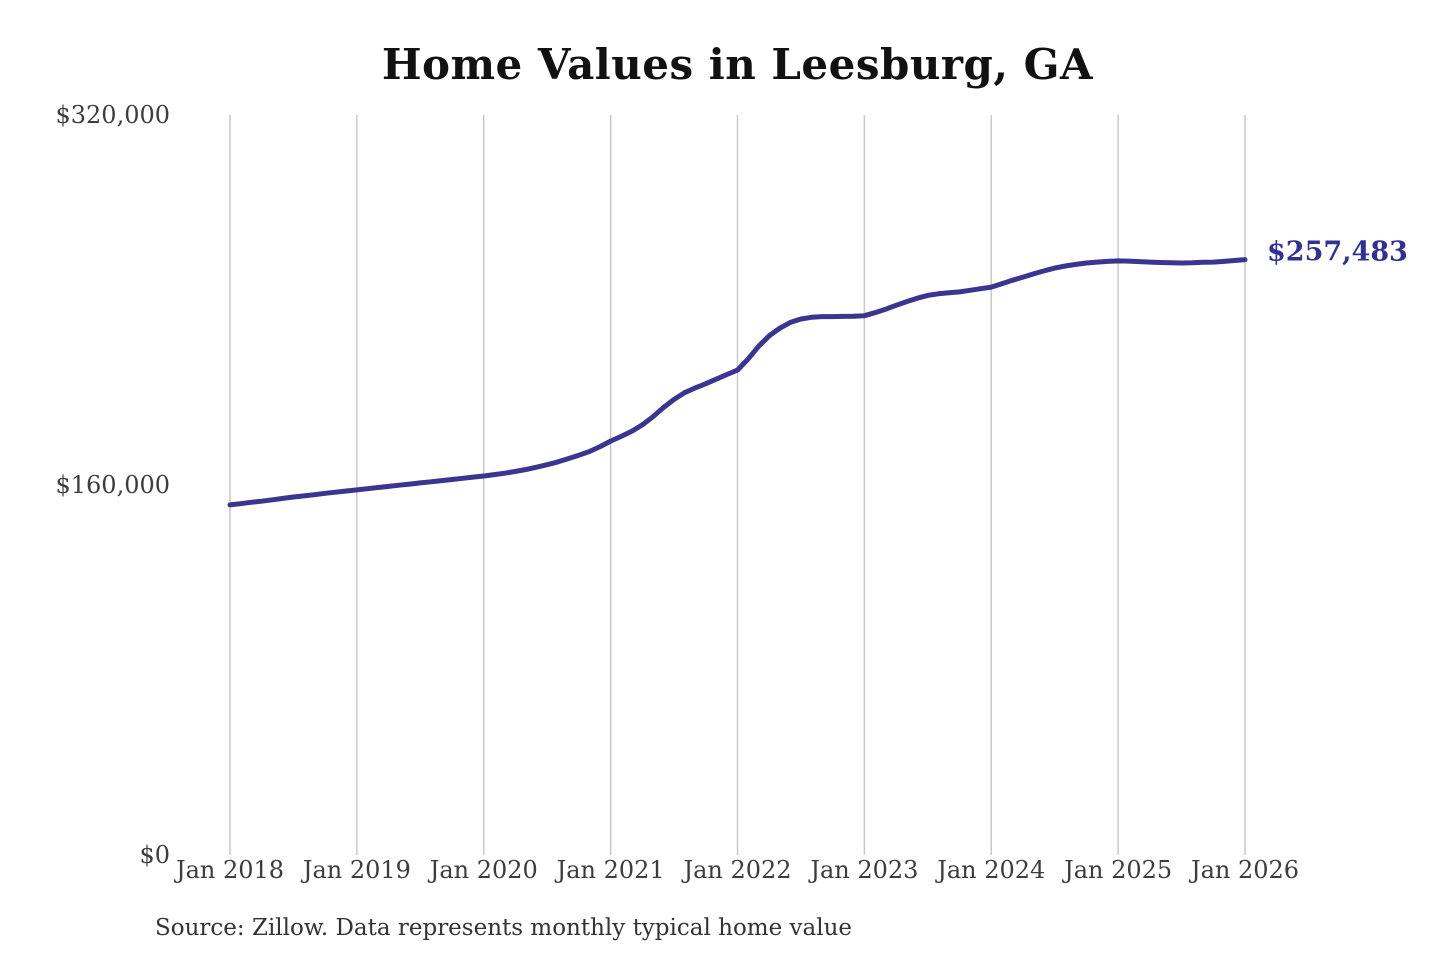  What do you see at coordinates (737, 64) in the screenshot?
I see `chart-title: Home Values in Leesburg, GA` at bounding box center [737, 64].